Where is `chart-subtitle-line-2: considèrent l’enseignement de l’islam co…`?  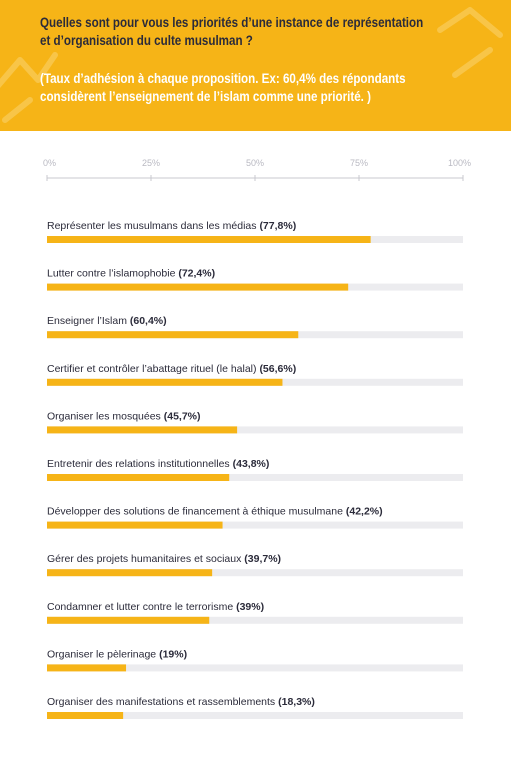 chart-subtitle-line-2: considèrent l’enseignement de l’islam co… is located at coordinates (205, 96).